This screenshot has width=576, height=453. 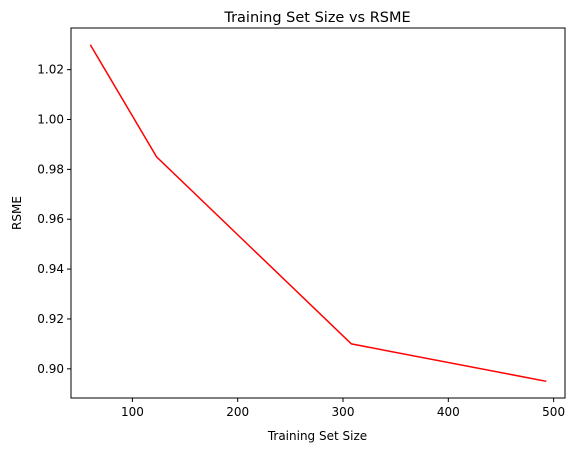 What do you see at coordinates (50, 120) in the screenshot?
I see `y-tick-label: 1.00` at bounding box center [50, 120].